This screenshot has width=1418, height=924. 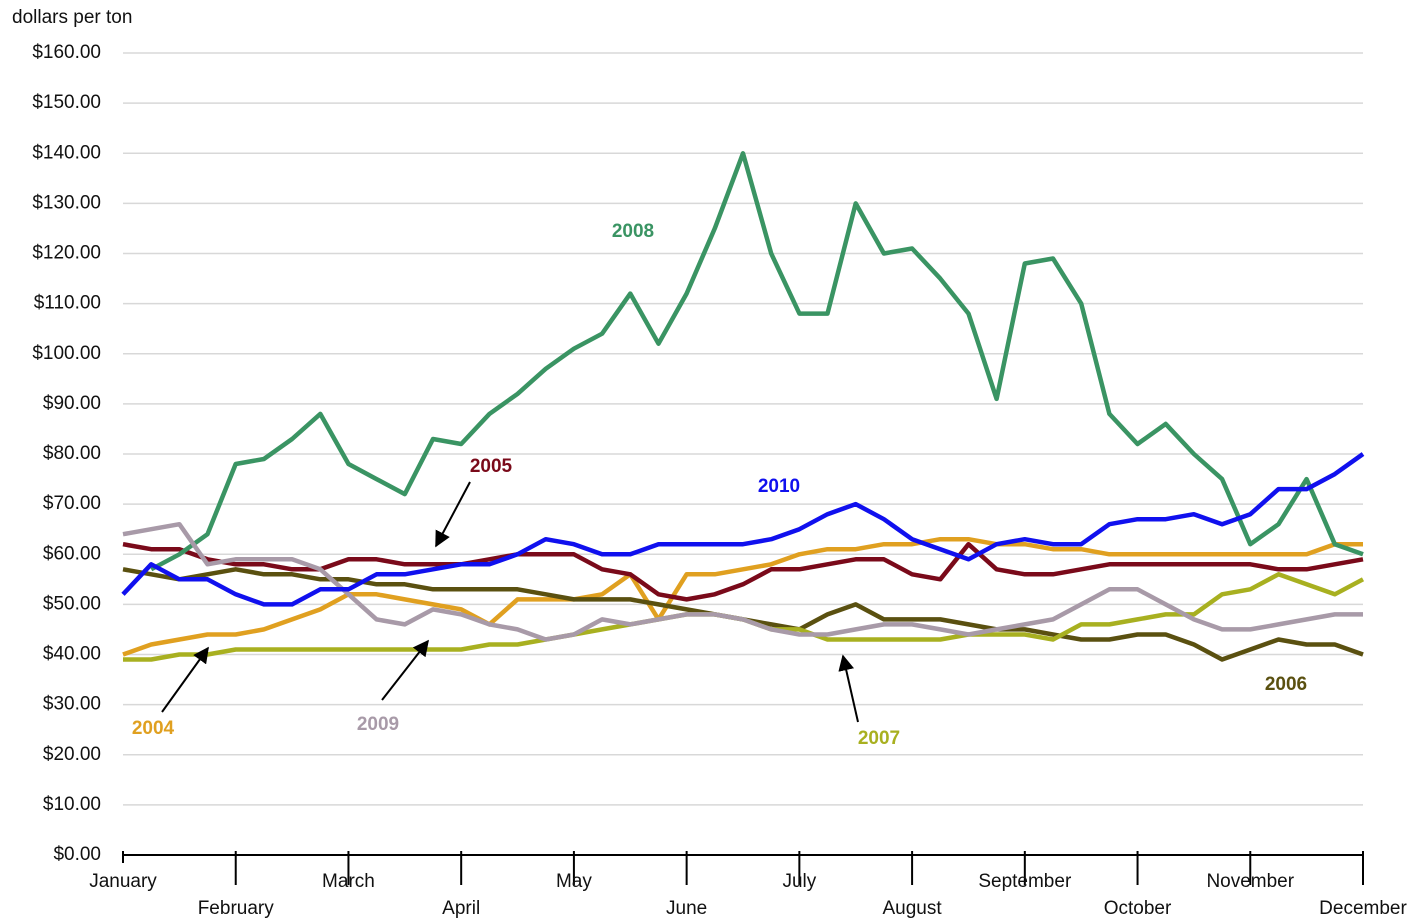 What do you see at coordinates (799, 881) in the screenshot?
I see `x-tick-label: July` at bounding box center [799, 881].